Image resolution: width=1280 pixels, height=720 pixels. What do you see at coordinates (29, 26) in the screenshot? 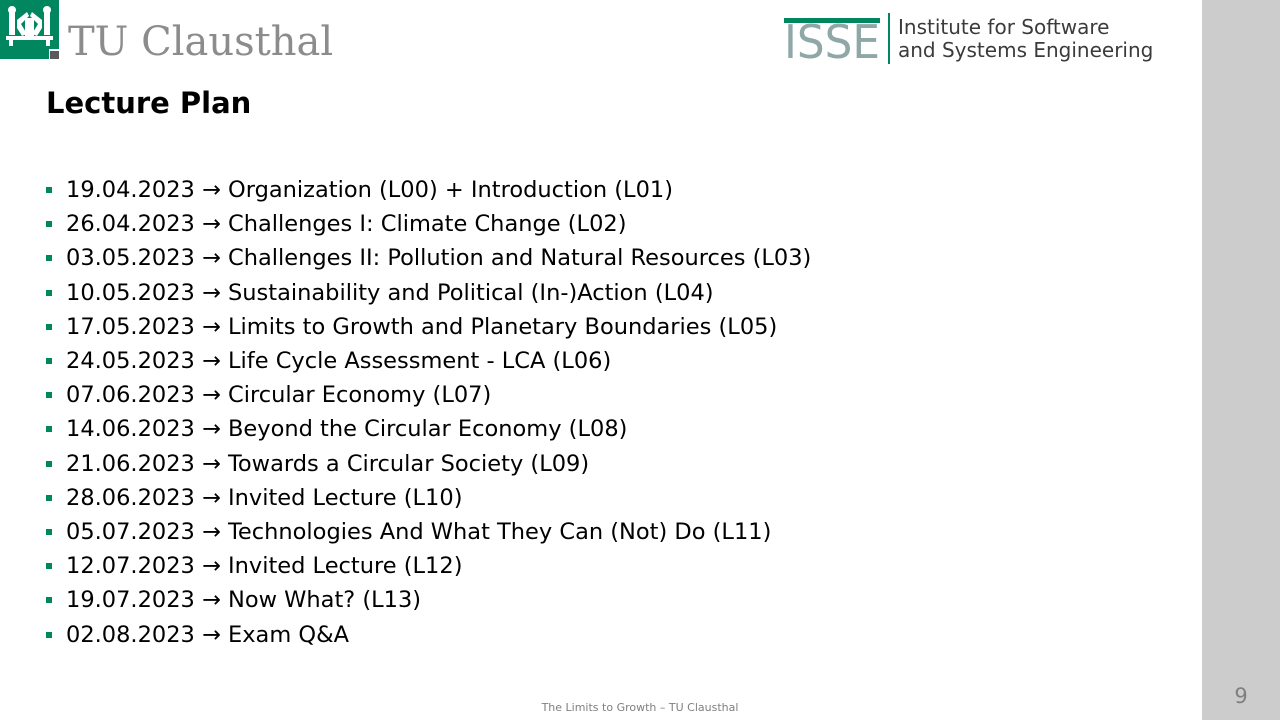
I see `emblem-lions-icon` at bounding box center [29, 26].